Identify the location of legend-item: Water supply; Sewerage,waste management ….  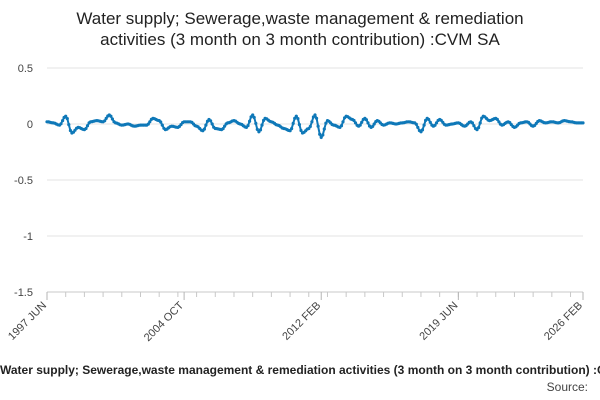
(300, 370).